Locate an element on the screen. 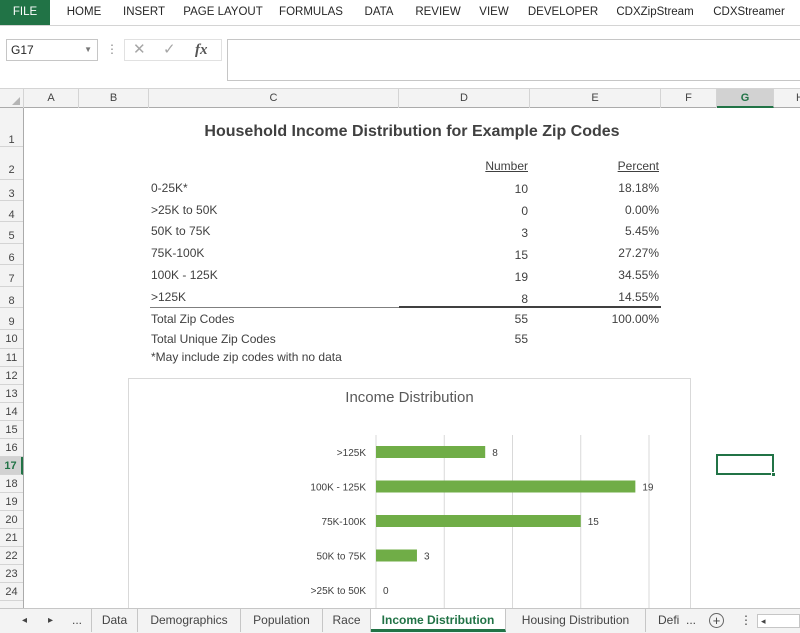  tab-view: VIEW is located at coordinates (494, 12).